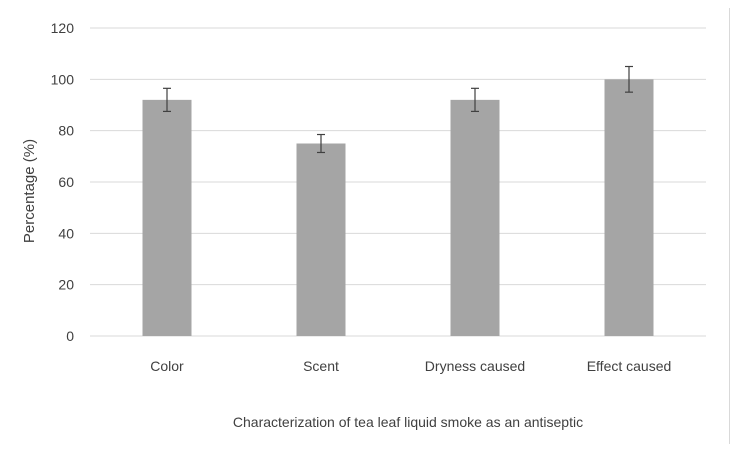 The image size is (734, 455). Describe the element at coordinates (629, 366) in the screenshot. I see `x-tick-label: Effect caused` at that location.